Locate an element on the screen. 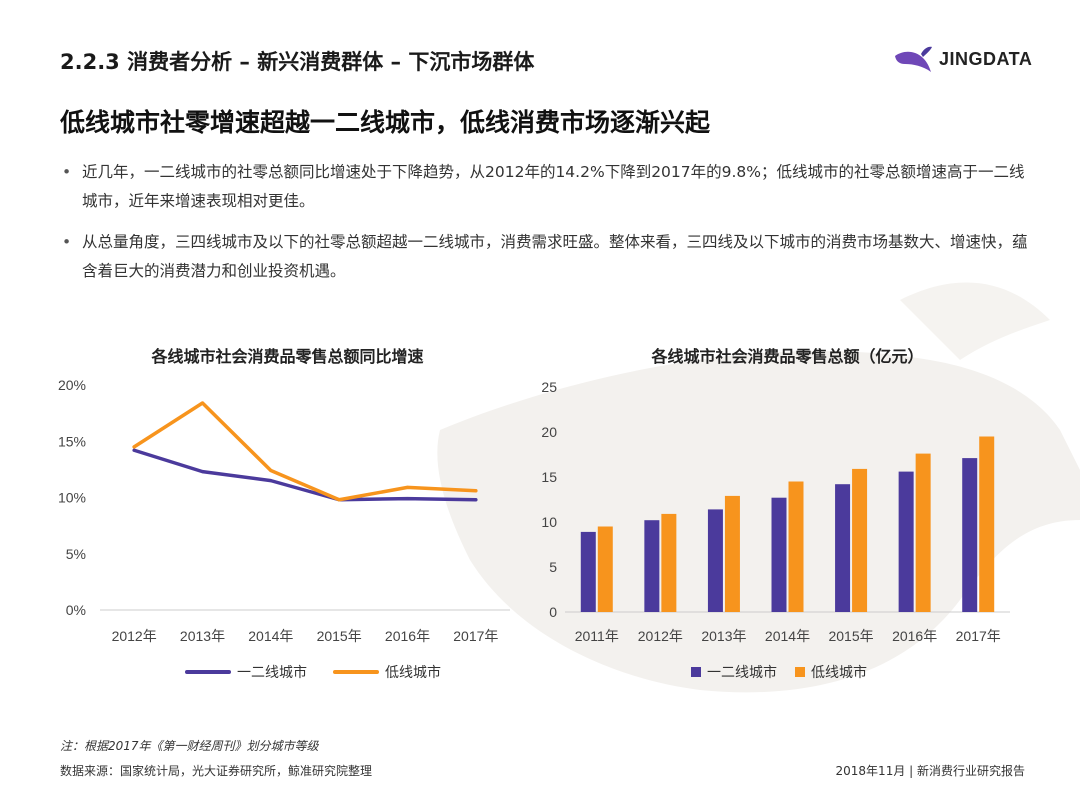 Image resolution: width=1080 pixels, height=810 pixels. y-tick-label: 20 is located at coordinates (549, 432).